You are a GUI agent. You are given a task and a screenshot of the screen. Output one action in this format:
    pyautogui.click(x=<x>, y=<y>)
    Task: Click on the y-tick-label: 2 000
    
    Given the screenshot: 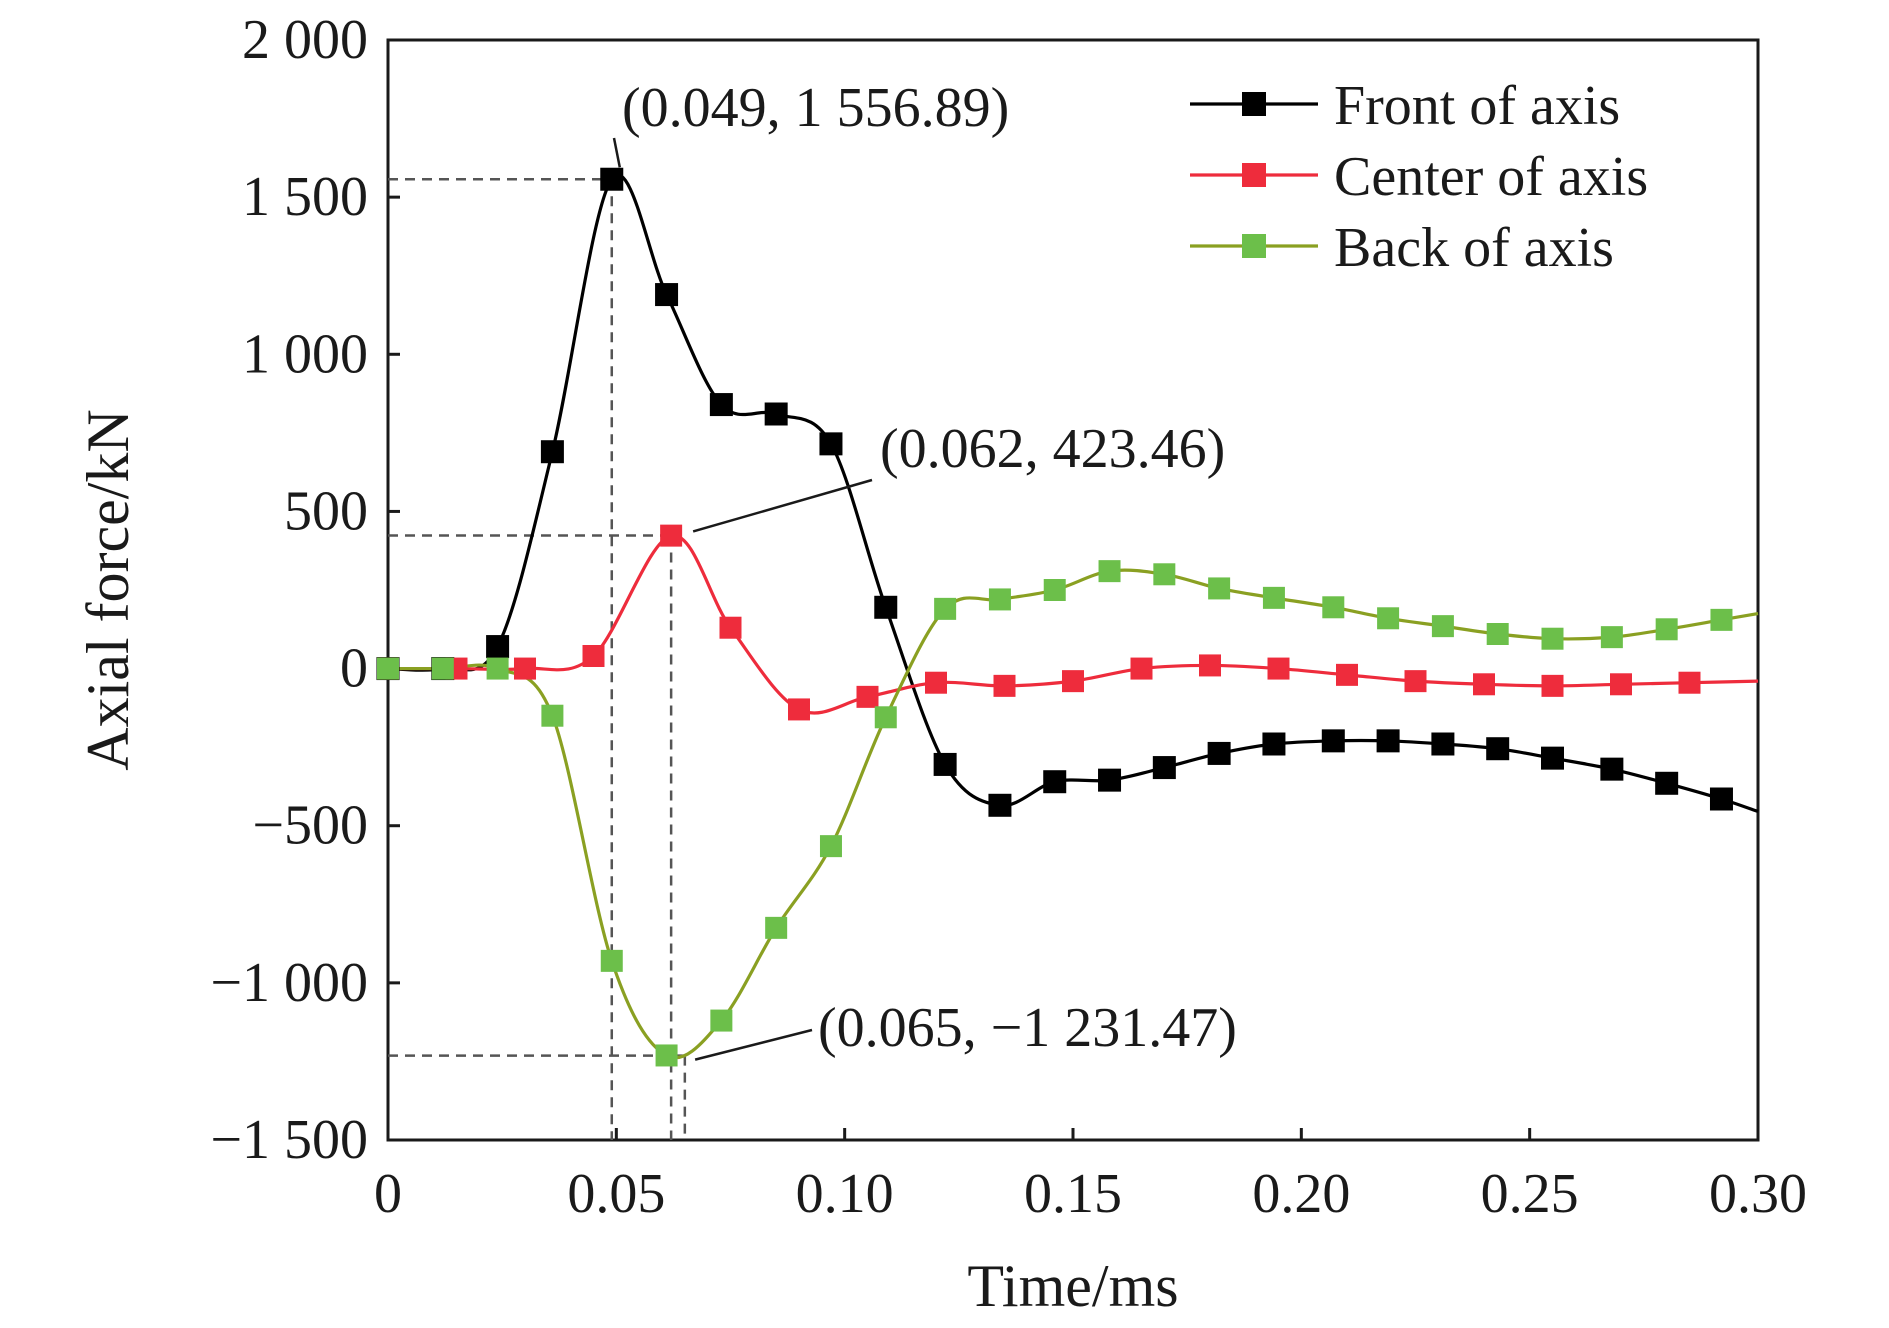 What is the action you would take?
    pyautogui.click(x=305, y=40)
    